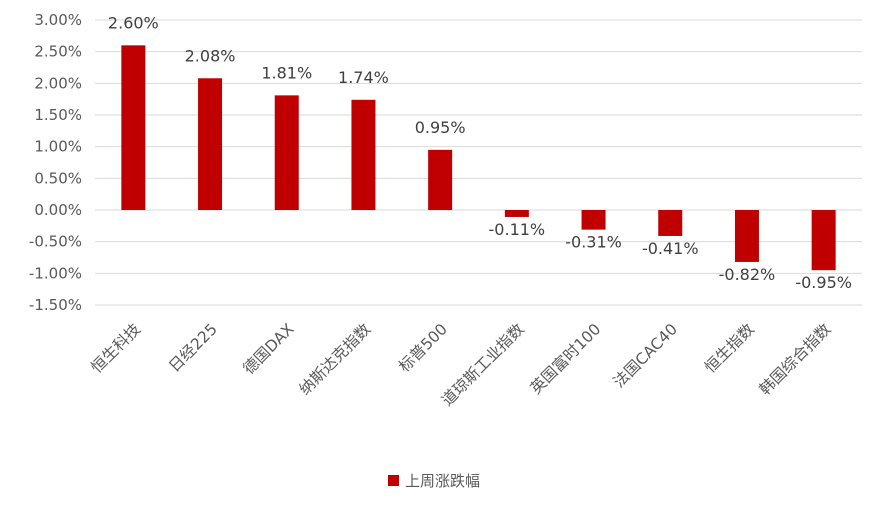 The height and width of the screenshot is (513, 886). Describe the element at coordinates (645, 355) in the screenshot. I see `x-category-label: 法国CAC40` at that location.